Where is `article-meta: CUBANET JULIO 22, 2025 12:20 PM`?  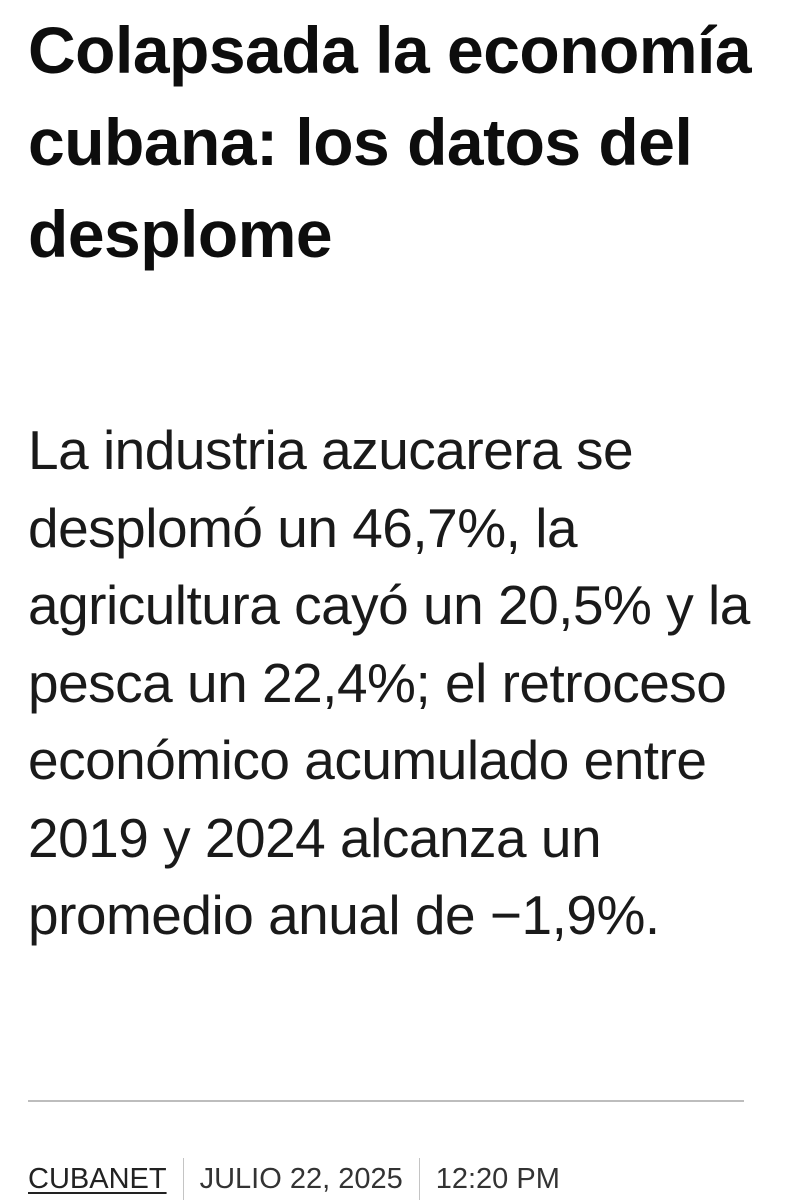
article-meta: CUBANET JULIO 22, 2025 12:20 PM is located at coordinates (294, 1179).